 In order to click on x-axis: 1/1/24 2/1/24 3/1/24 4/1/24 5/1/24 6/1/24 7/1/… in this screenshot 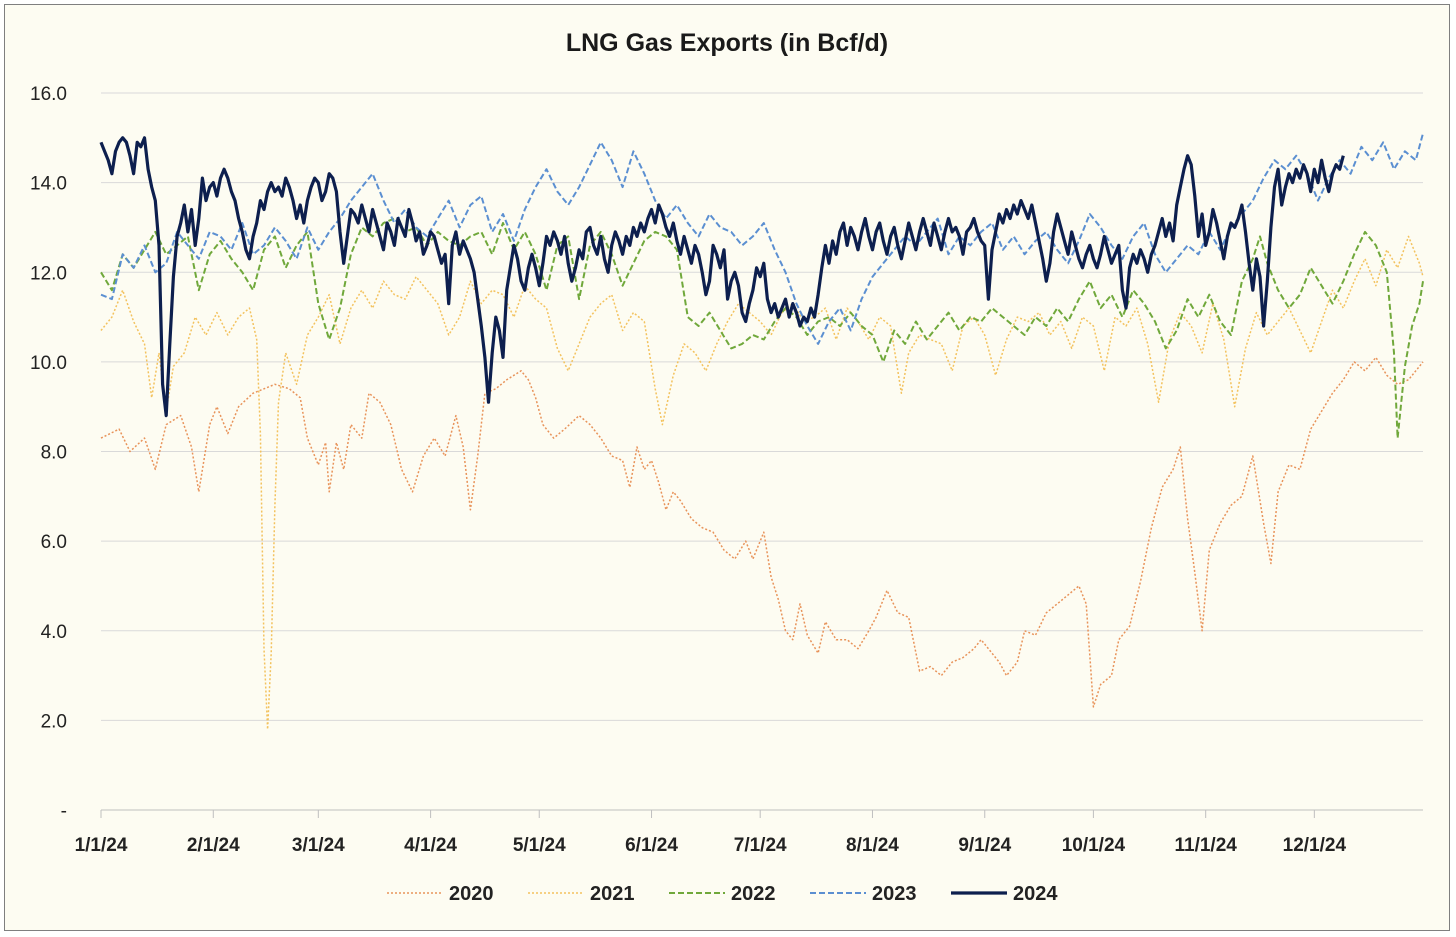, I will do `click(711, 833)`.